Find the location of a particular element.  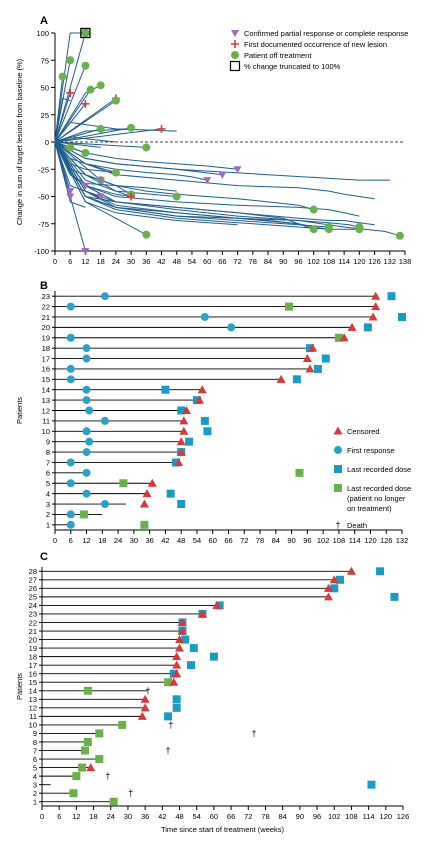

x-tick-label: 90 is located at coordinates (300, 816).